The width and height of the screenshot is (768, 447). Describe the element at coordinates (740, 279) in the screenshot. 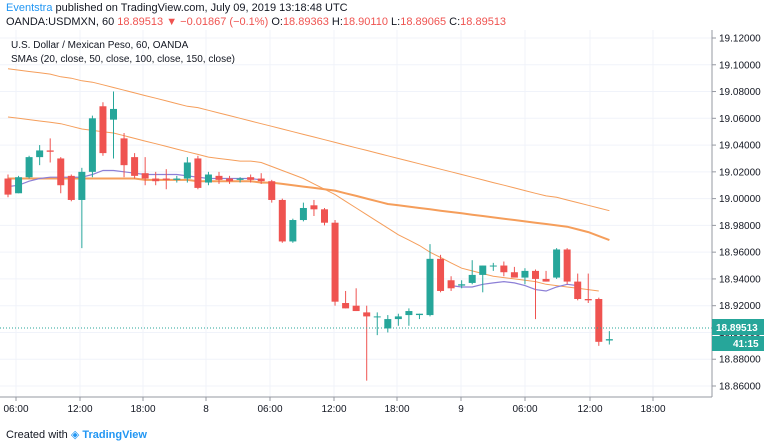

I see `y-tick-label: 18.94000` at that location.